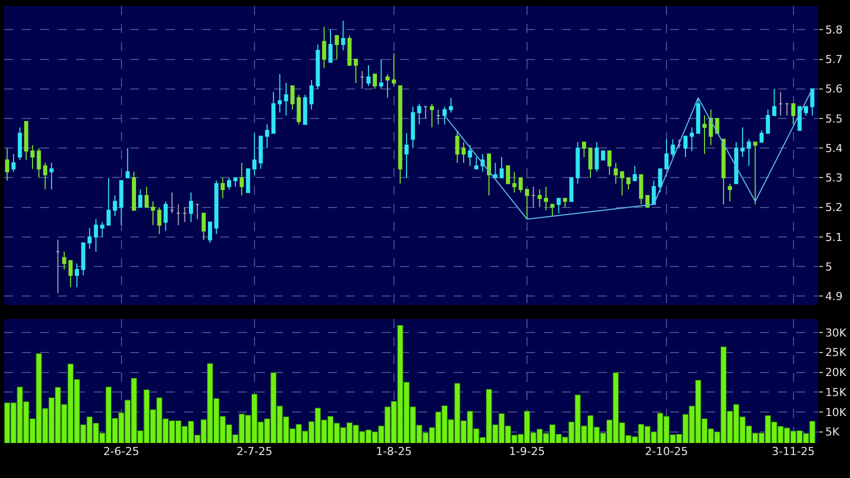 The image size is (850, 478). What do you see at coordinates (254, 451) in the screenshot?
I see `x-tick-label: 2-7-25` at bounding box center [254, 451].